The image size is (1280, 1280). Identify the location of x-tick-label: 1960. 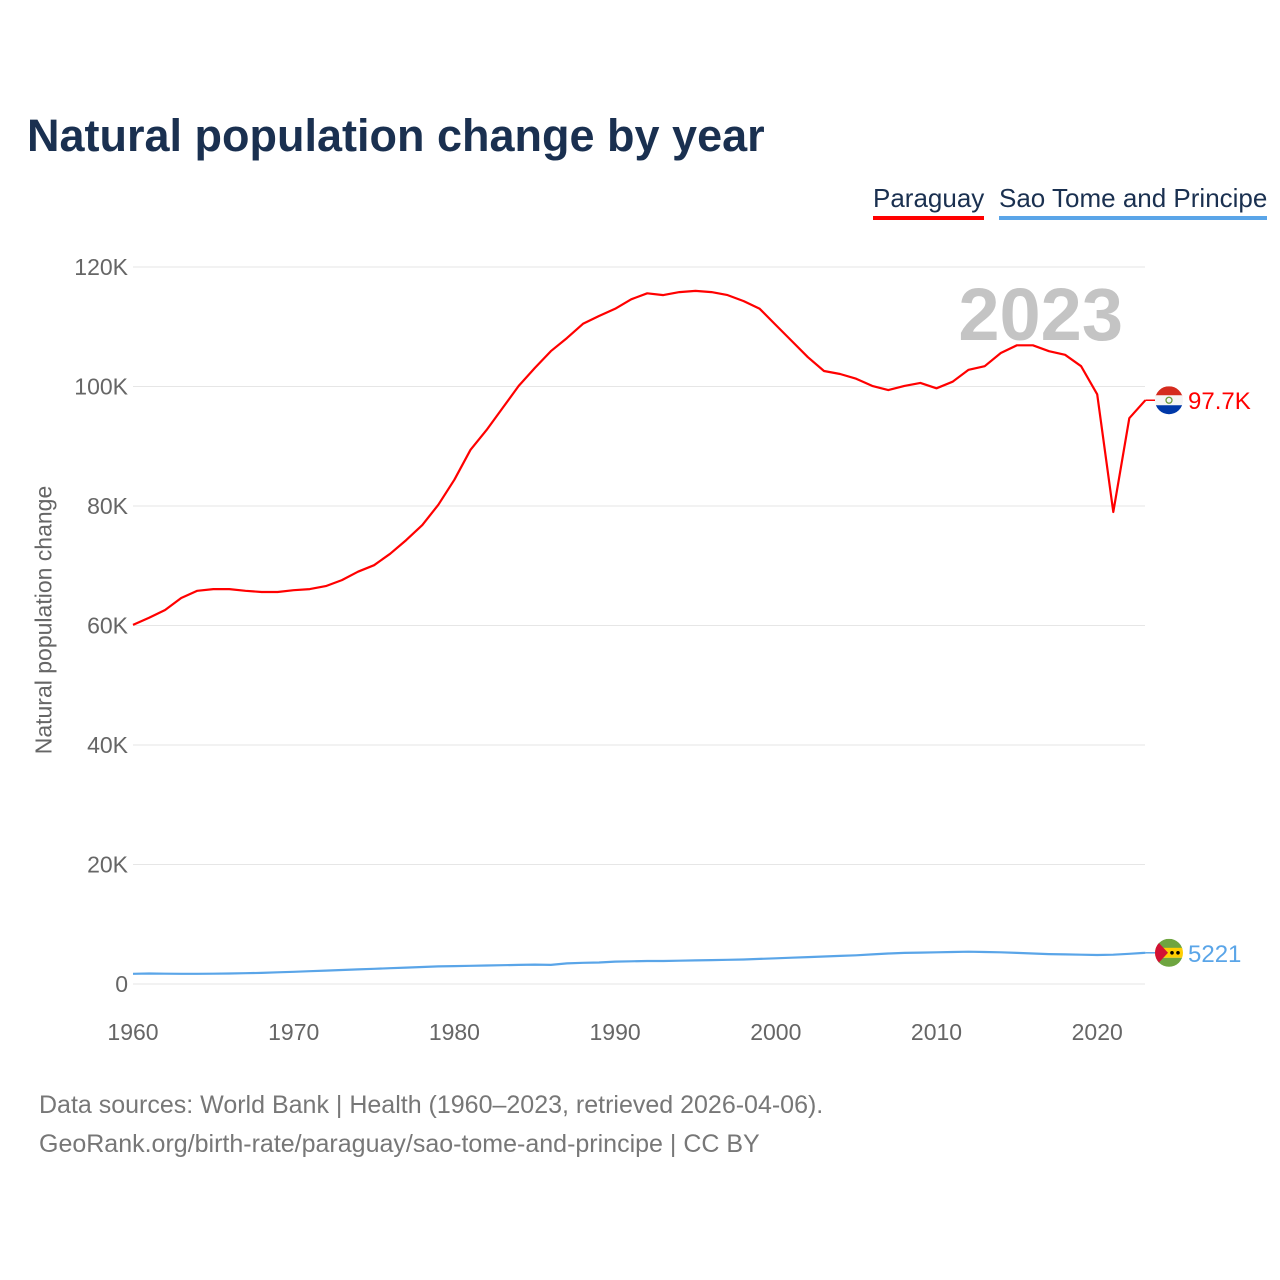
(132, 1032).